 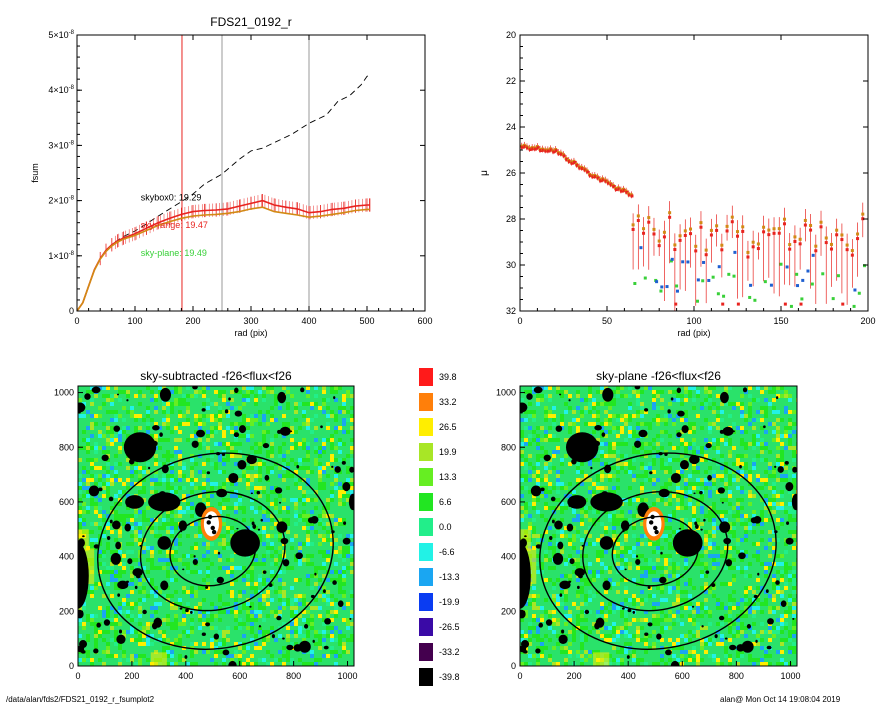 I want to click on x-tick-label: 100, so click(x=693, y=321).